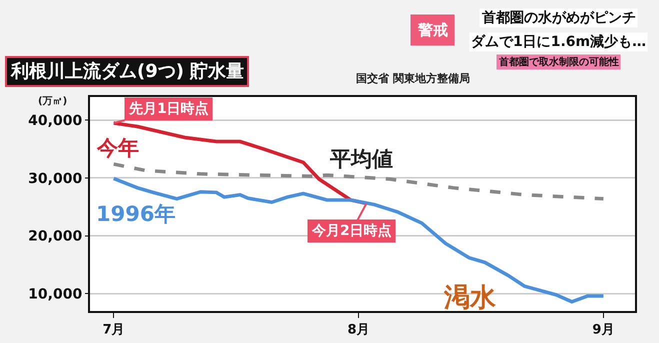  Describe the element at coordinates (55, 178) in the screenshot. I see `y-tick-label: 30,000` at that location.